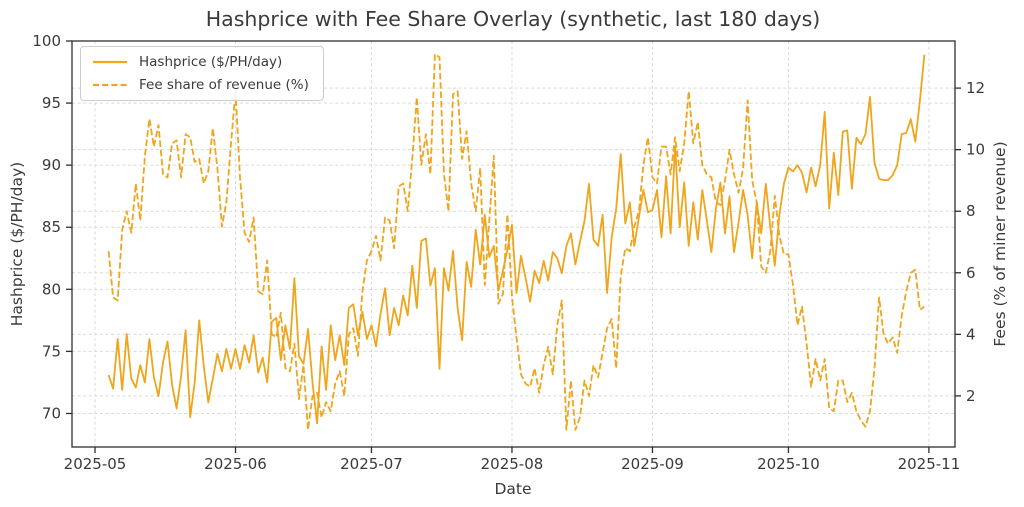  Describe the element at coordinates (975, 150) in the screenshot. I see `y-tick-label-right: 10` at that location.